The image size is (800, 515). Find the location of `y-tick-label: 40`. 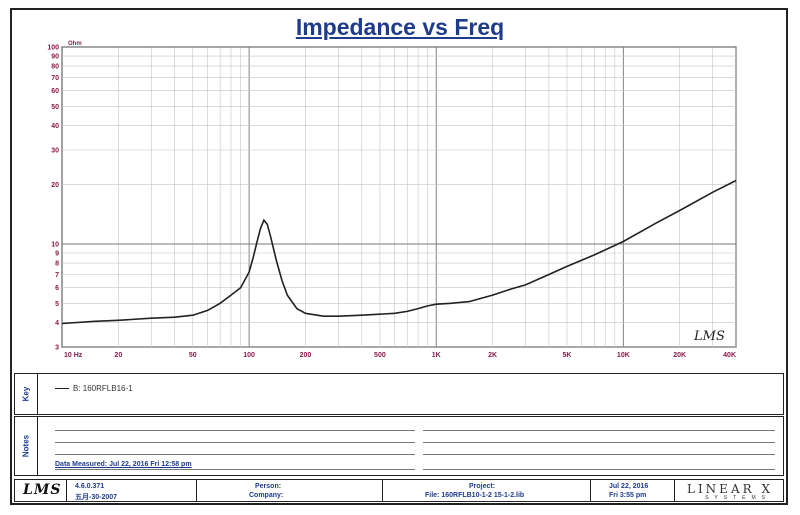

y-tick-label: 40 is located at coordinates (55, 126).